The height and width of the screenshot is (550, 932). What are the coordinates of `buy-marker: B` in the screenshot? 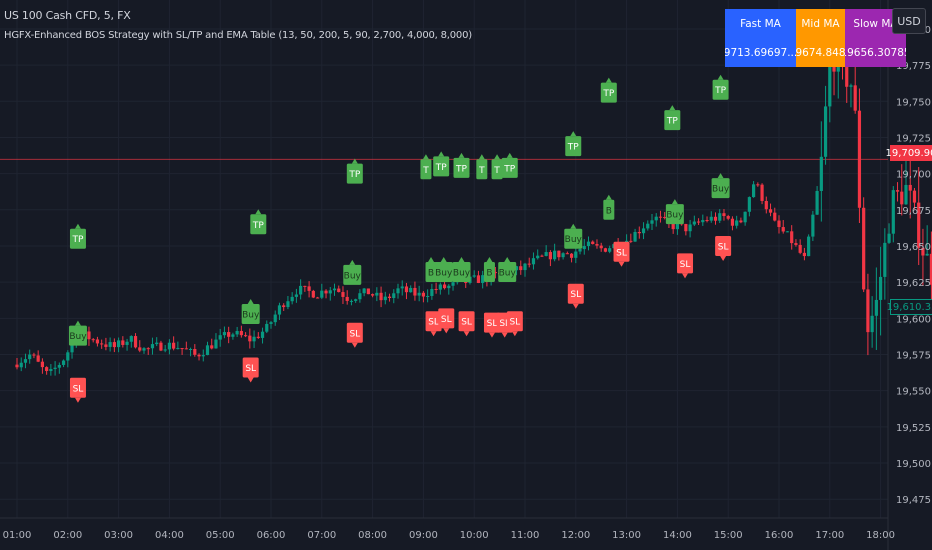 It's located at (489, 270).